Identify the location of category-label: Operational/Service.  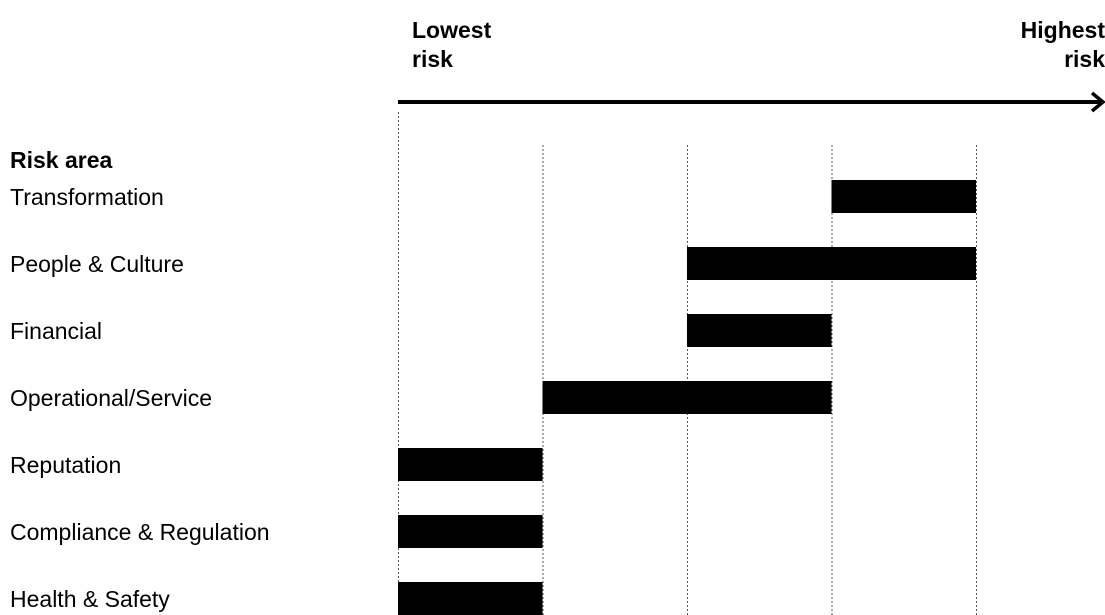
(111, 398).